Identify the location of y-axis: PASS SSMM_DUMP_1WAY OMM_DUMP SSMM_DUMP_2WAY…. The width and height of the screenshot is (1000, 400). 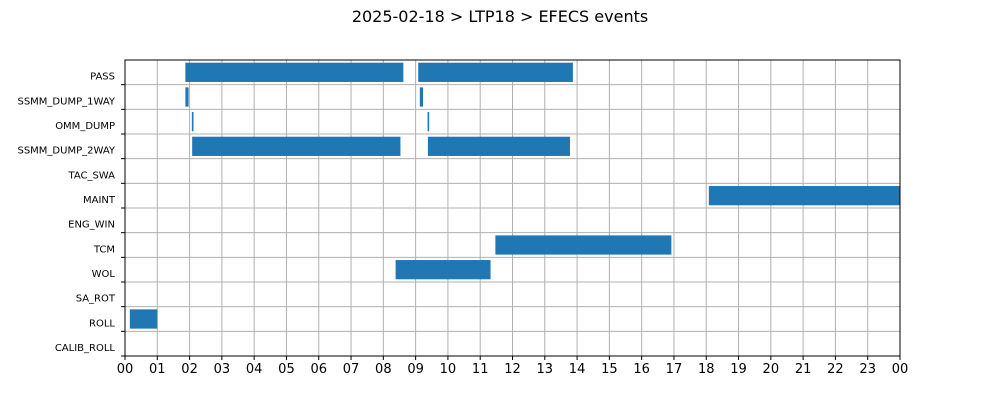
(71, 214).